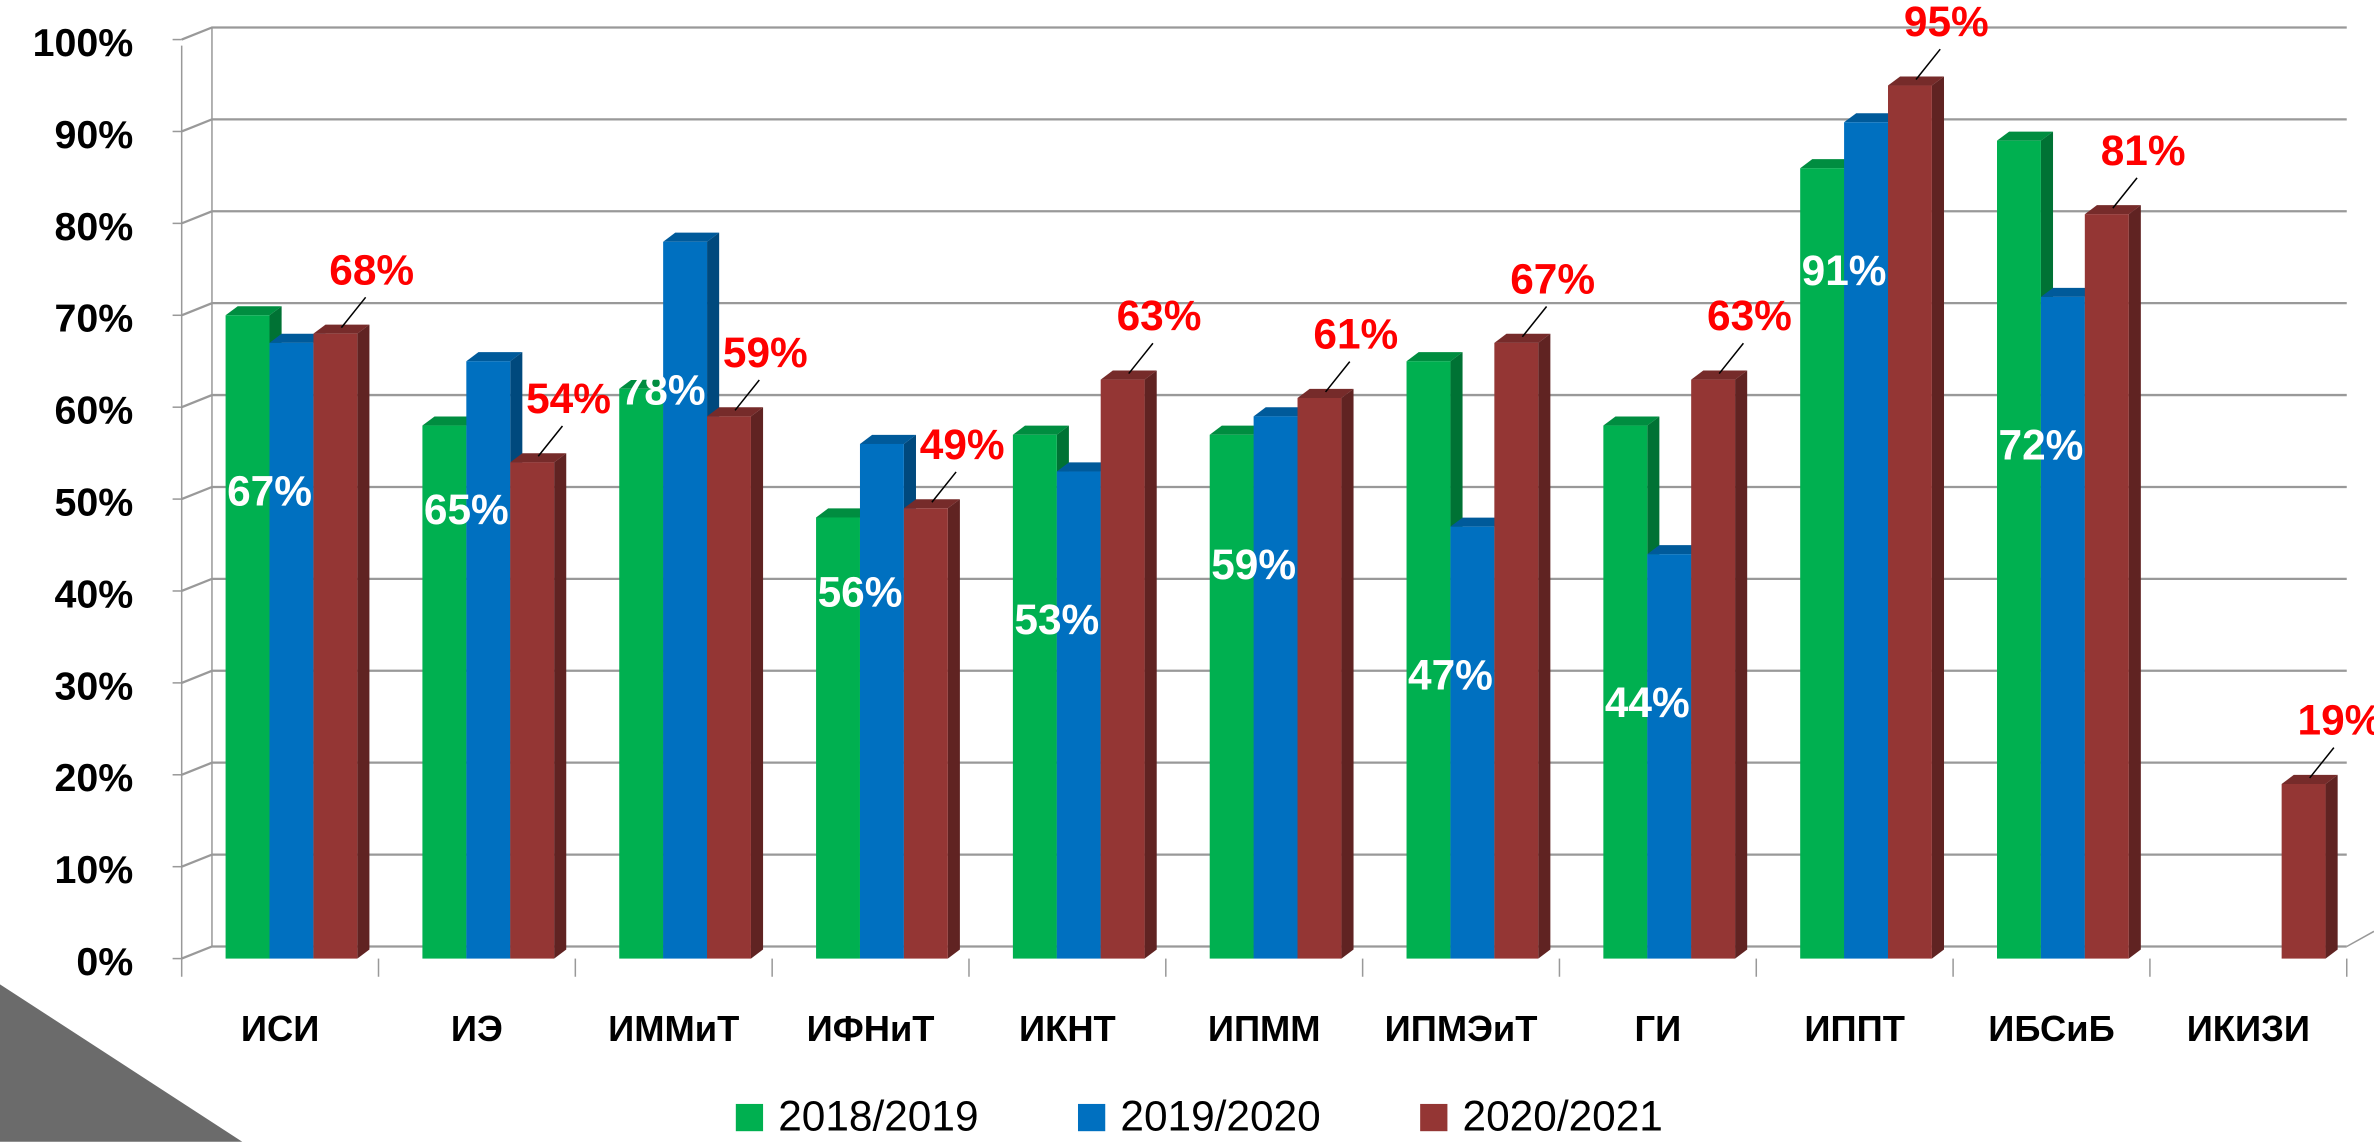 The height and width of the screenshot is (1142, 2374). I want to click on legend-label: 2019/2020, so click(1220, 1115).